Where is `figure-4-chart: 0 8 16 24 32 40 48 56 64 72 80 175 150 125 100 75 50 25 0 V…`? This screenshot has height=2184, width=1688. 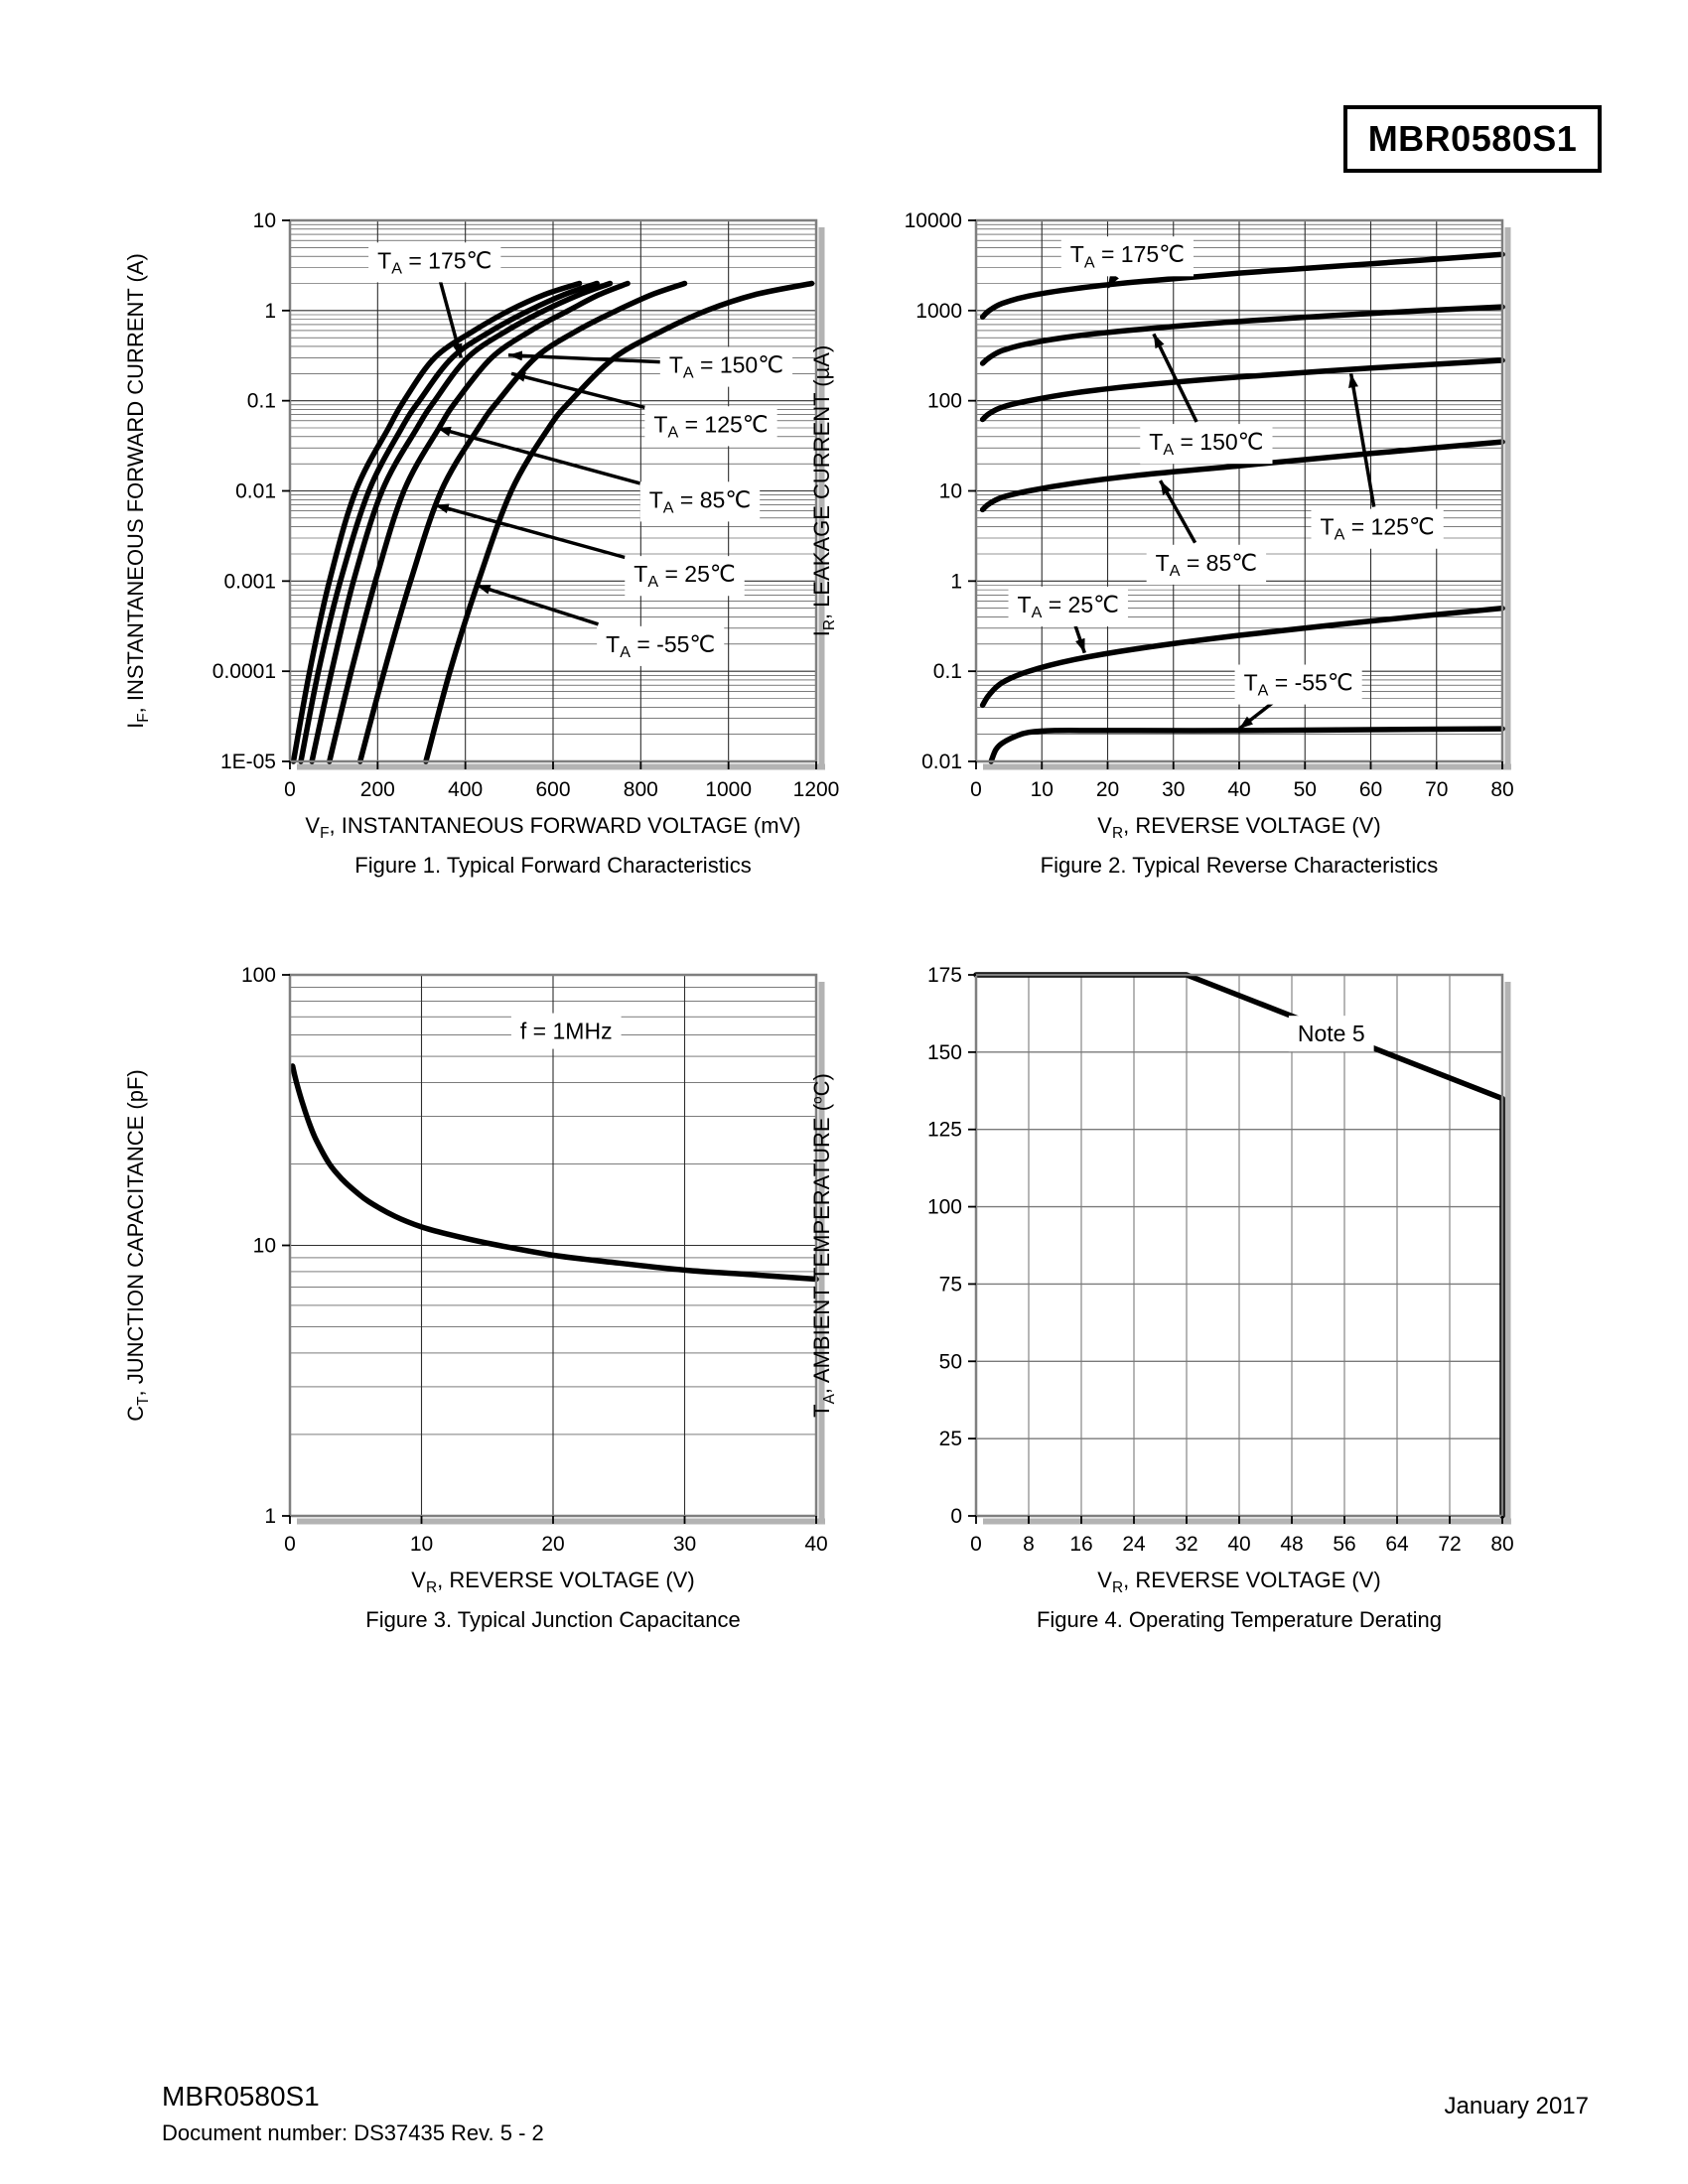 figure-4-chart: 0 8 16 24 32 40 48 56 64 72 80 175 150 125 100 75 50 25 0 V… is located at coordinates (1161, 1280).